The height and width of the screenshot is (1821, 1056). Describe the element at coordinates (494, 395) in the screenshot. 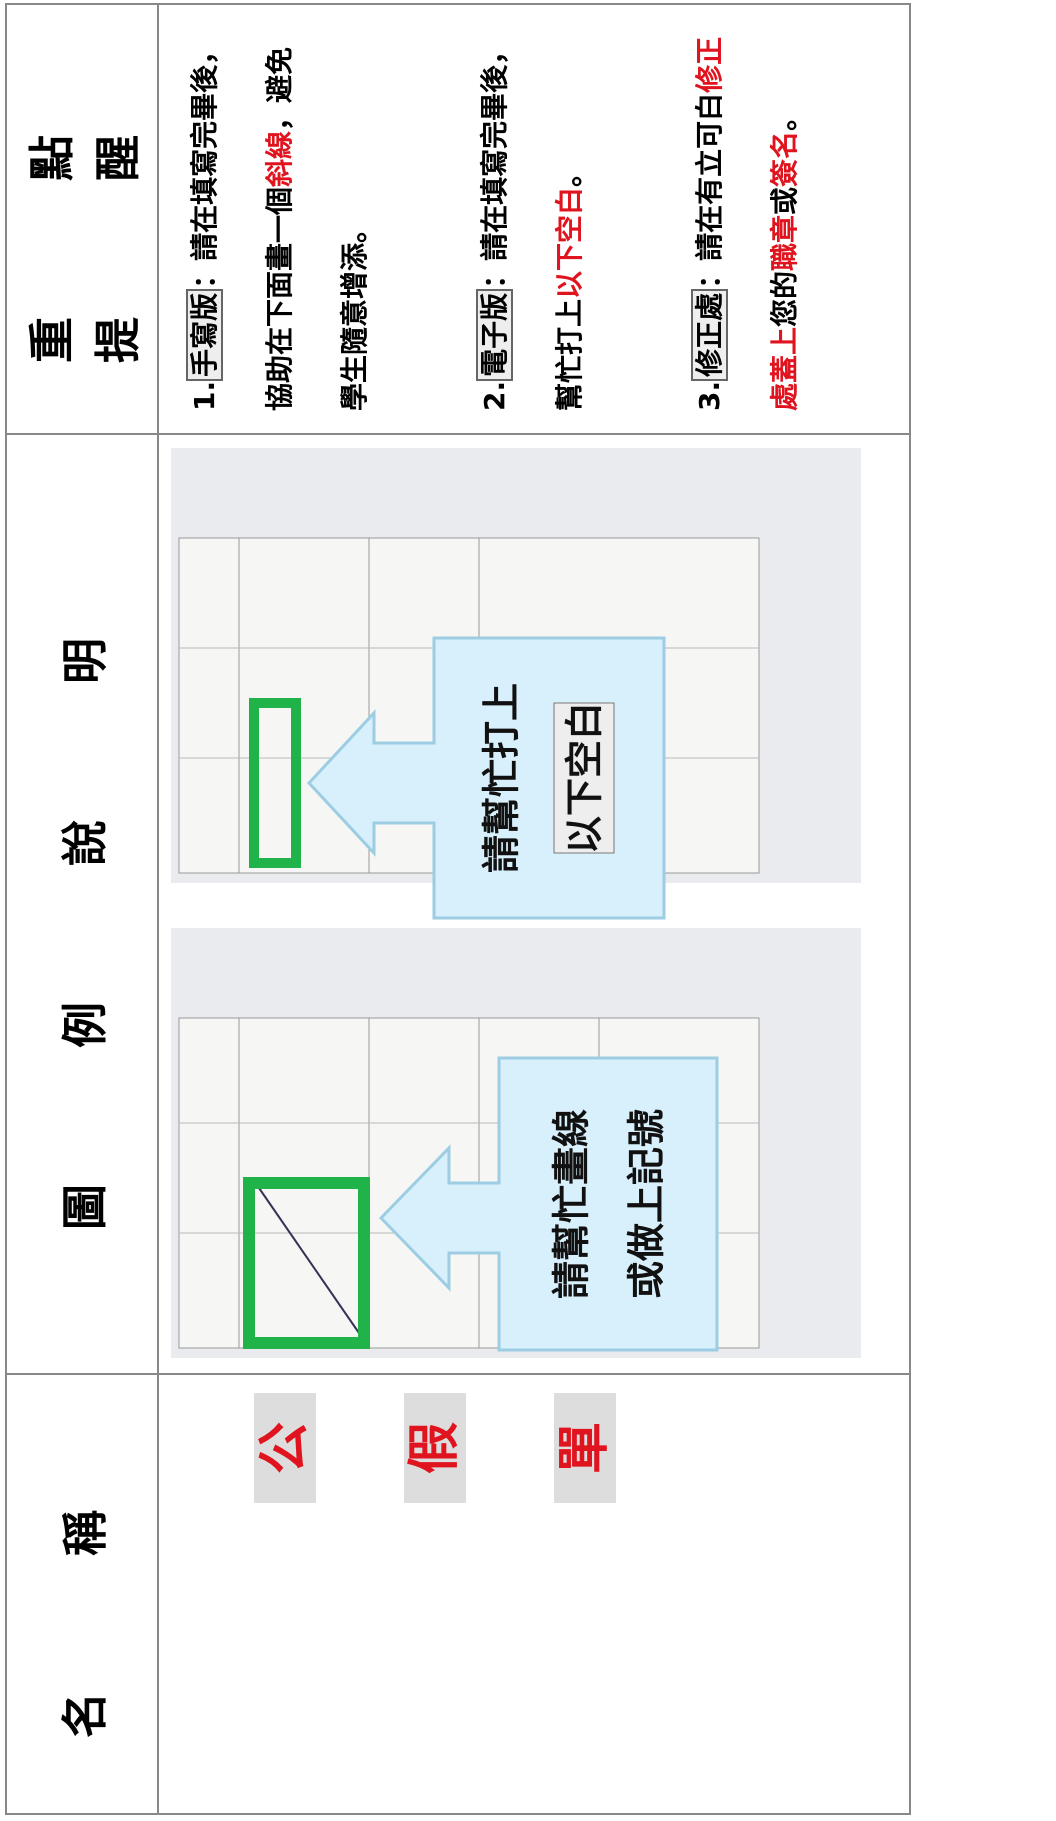

I see `note-part: 2.` at that location.